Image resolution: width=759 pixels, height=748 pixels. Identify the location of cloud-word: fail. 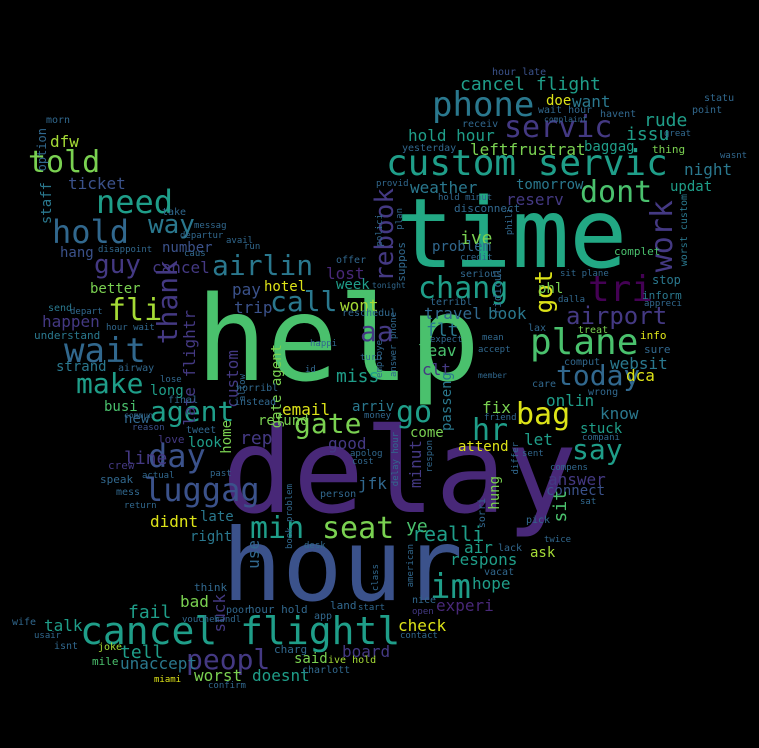
(150, 612).